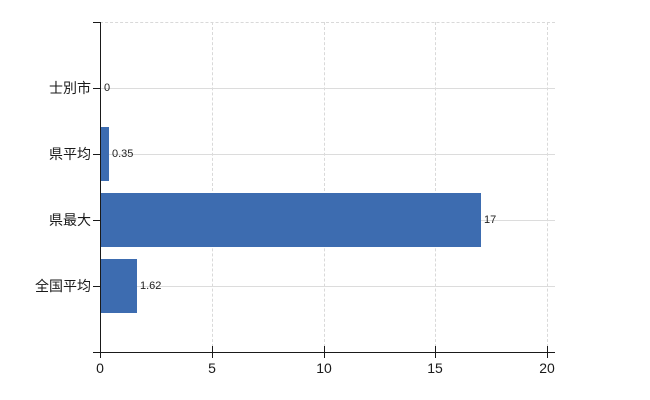 This screenshot has width=650, height=400. Describe the element at coordinates (100, 368) in the screenshot. I see `x-tick-label: 0` at that location.